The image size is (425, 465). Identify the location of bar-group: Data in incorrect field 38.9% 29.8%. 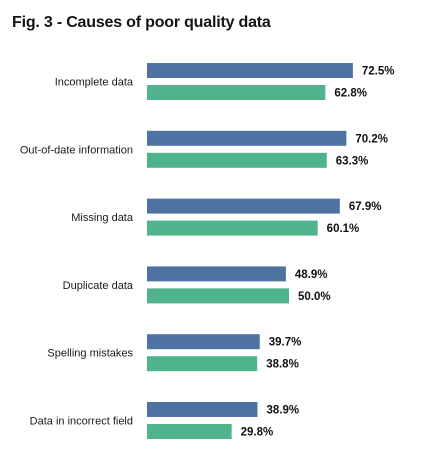
(164, 420).